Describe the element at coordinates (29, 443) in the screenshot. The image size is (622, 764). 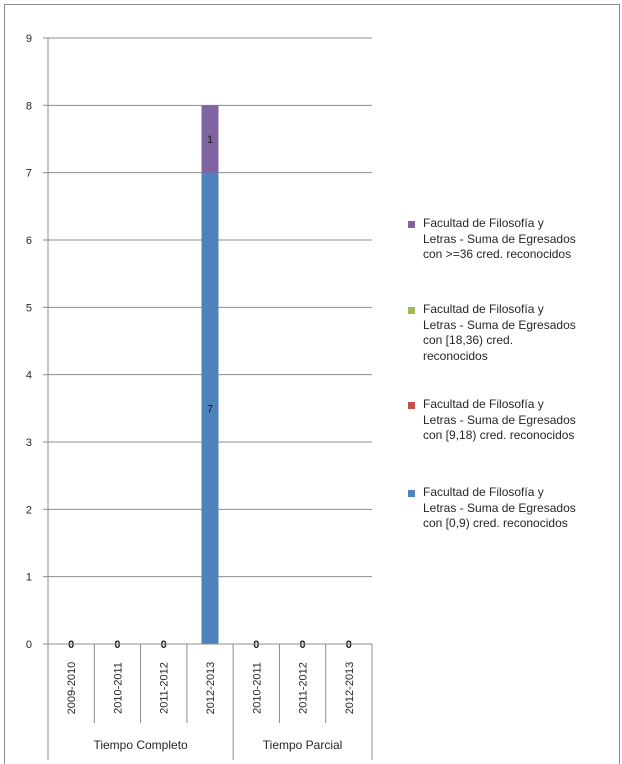
I see `y-tick-label-3: 3` at that location.